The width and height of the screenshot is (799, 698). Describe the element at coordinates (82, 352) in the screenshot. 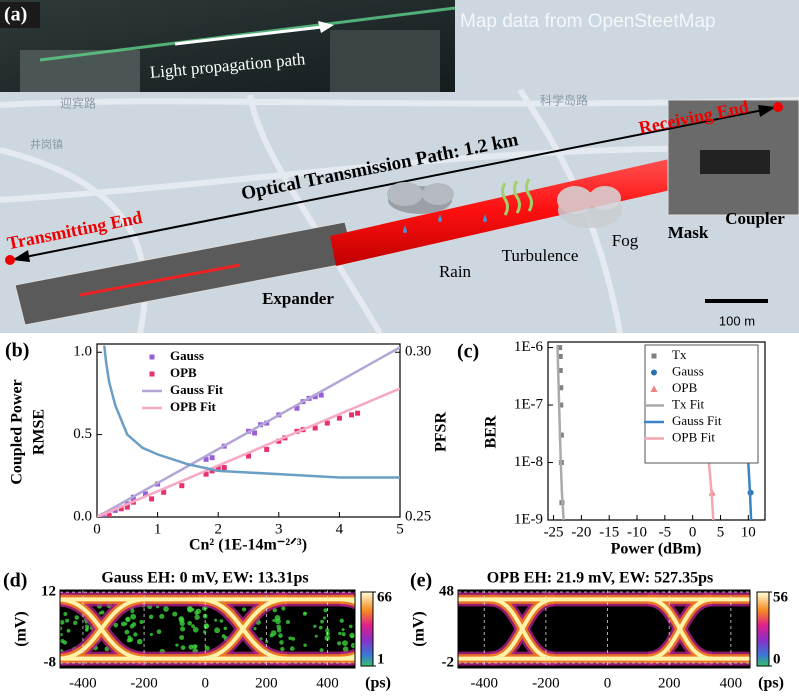

I see `y-tick-label: 1.0` at that location.